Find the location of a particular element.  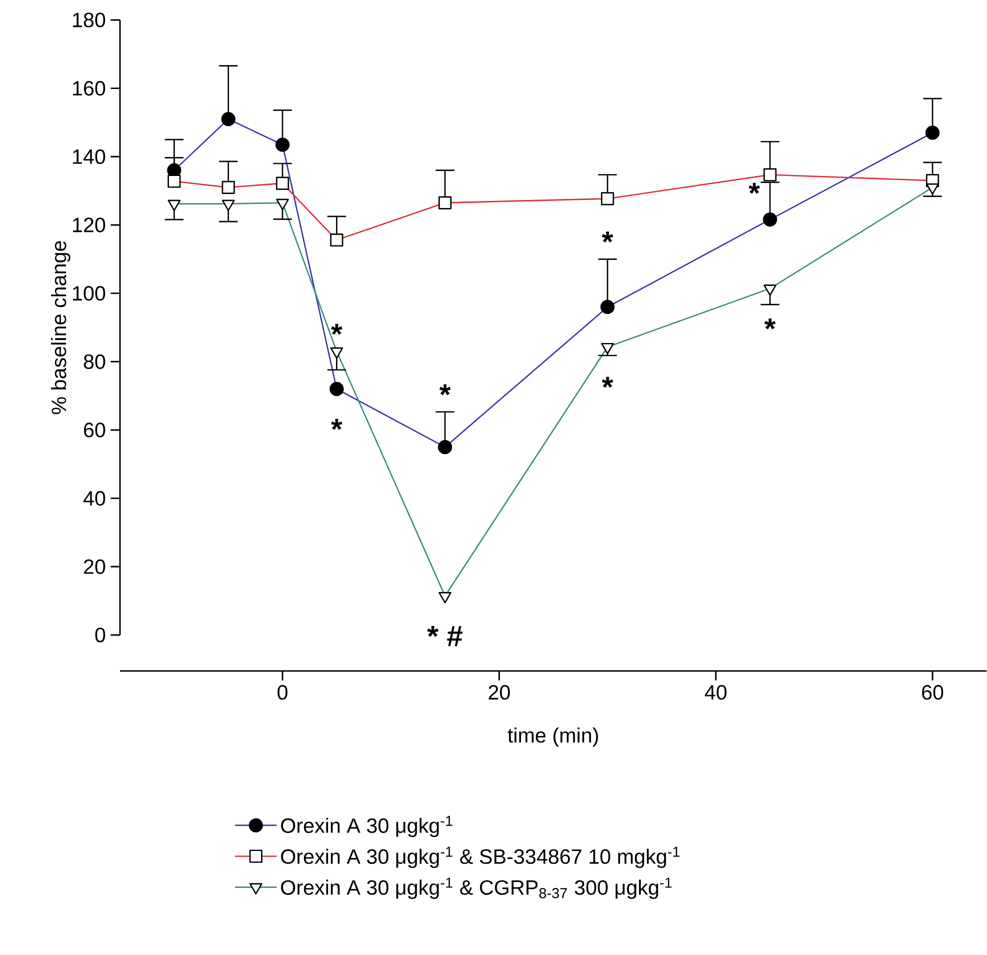

y-tick-label: 140 is located at coordinates (89, 156).